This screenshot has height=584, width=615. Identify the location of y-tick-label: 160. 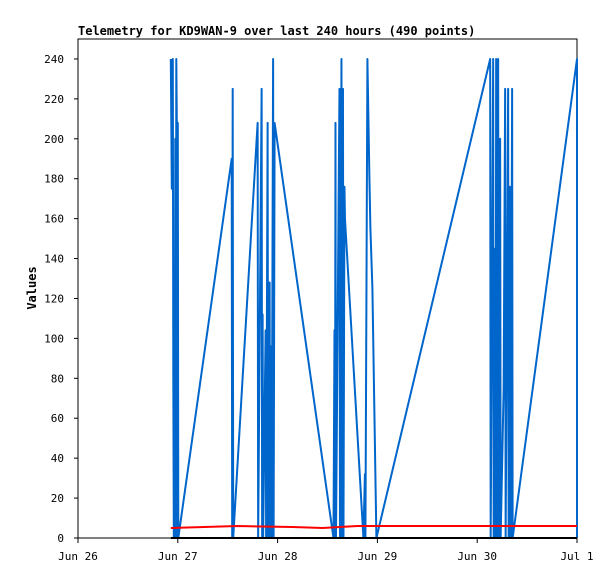
(54, 219).